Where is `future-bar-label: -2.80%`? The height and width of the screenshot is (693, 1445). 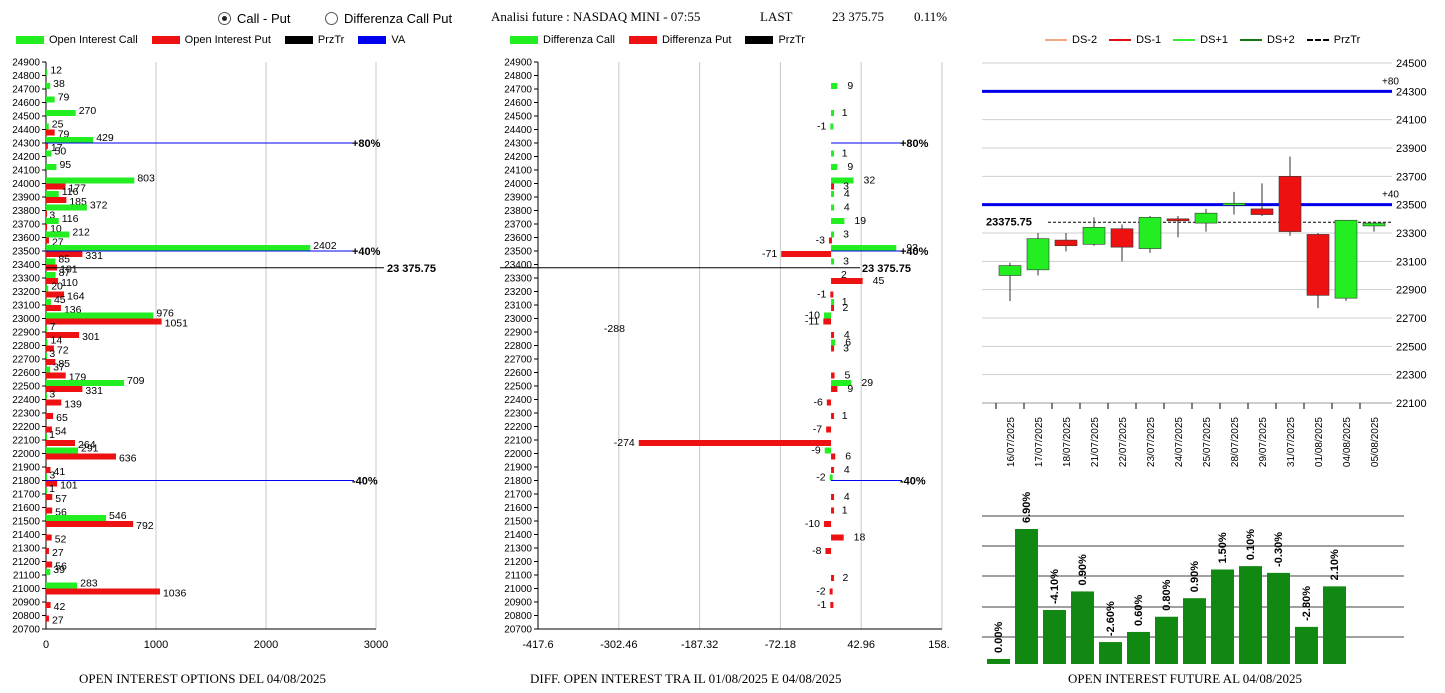
future-bar-label: -2.80% is located at coordinates (1307, 603).